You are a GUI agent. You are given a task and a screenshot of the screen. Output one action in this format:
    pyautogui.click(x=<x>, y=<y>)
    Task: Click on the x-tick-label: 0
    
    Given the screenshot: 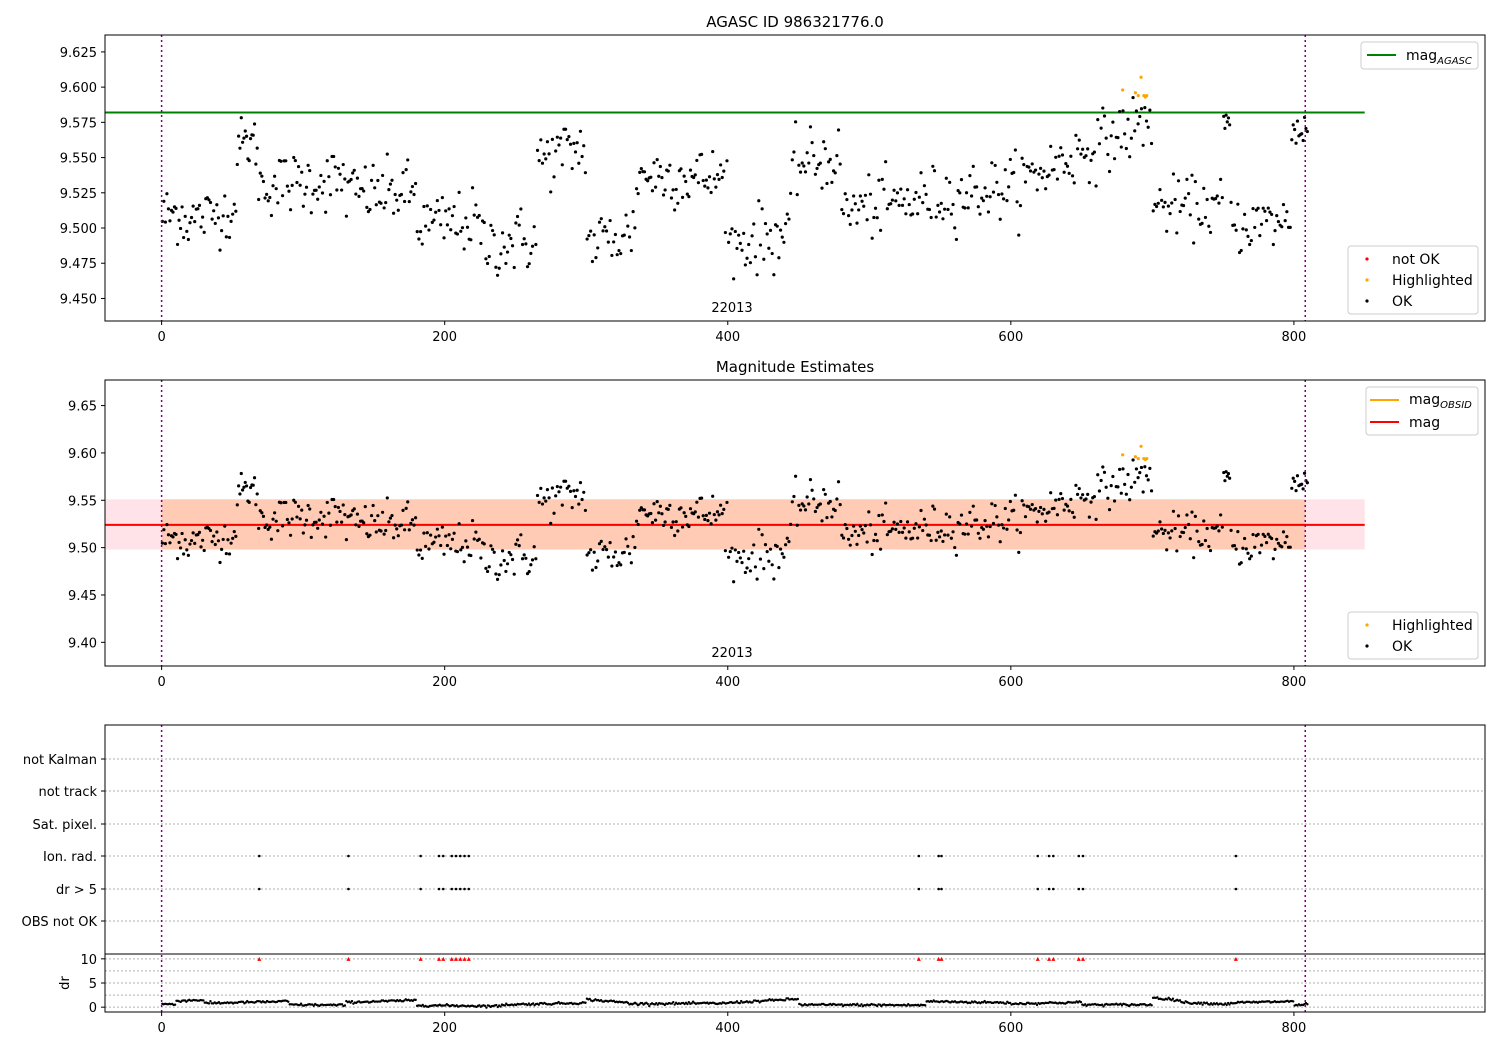 What is the action you would take?
    pyautogui.click(x=161, y=1028)
    